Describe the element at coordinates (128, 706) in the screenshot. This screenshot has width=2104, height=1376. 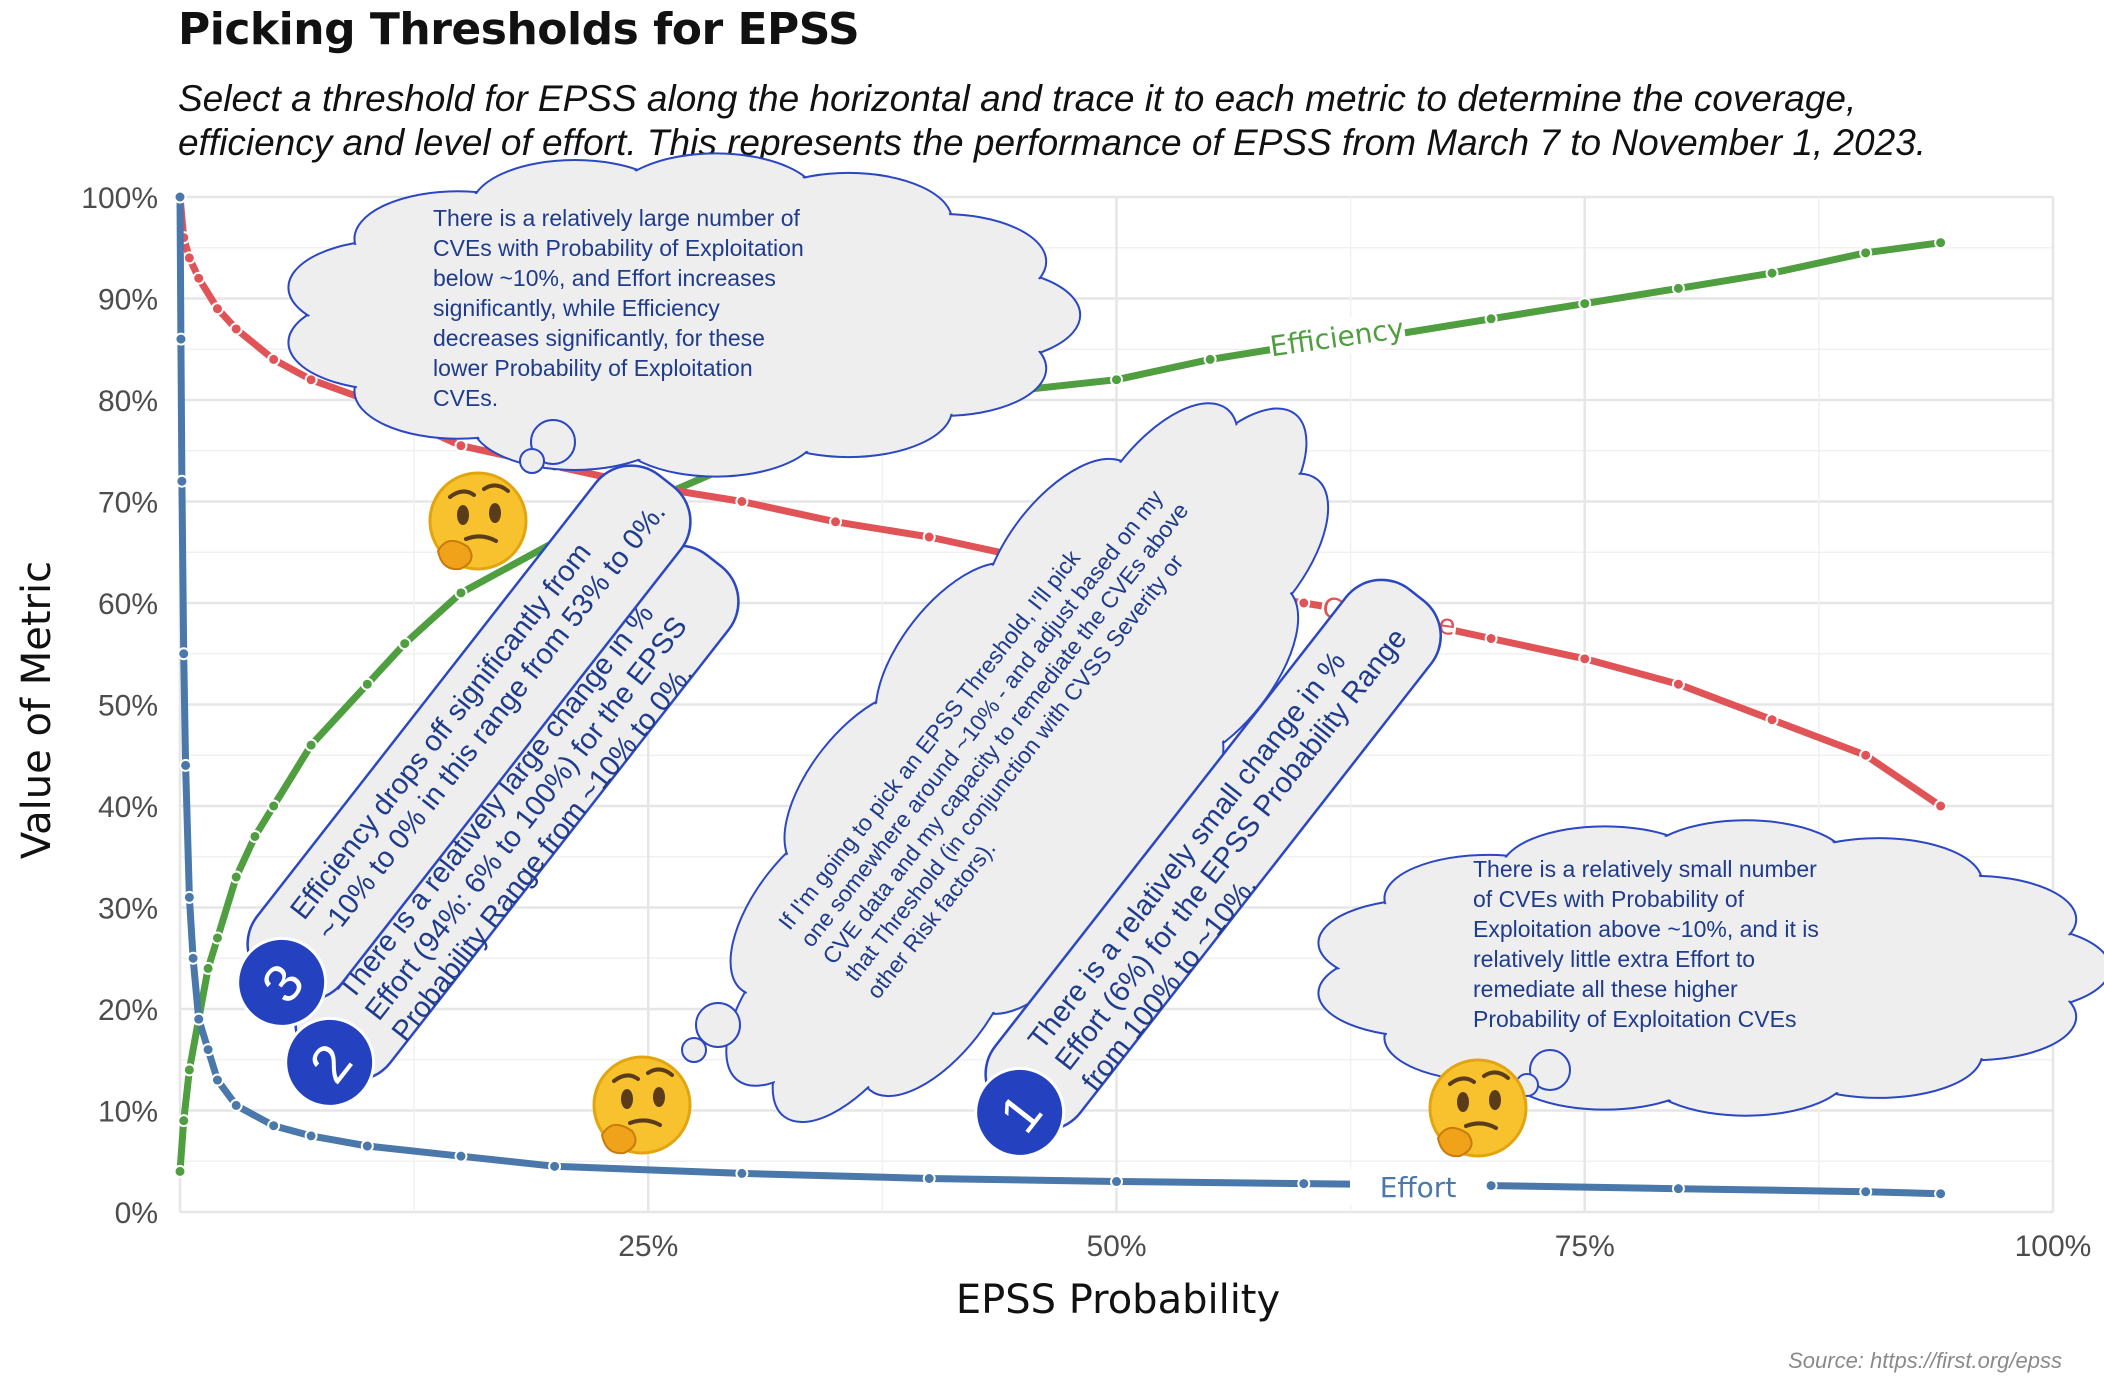
I see `y-tick-label: 50%` at that location.